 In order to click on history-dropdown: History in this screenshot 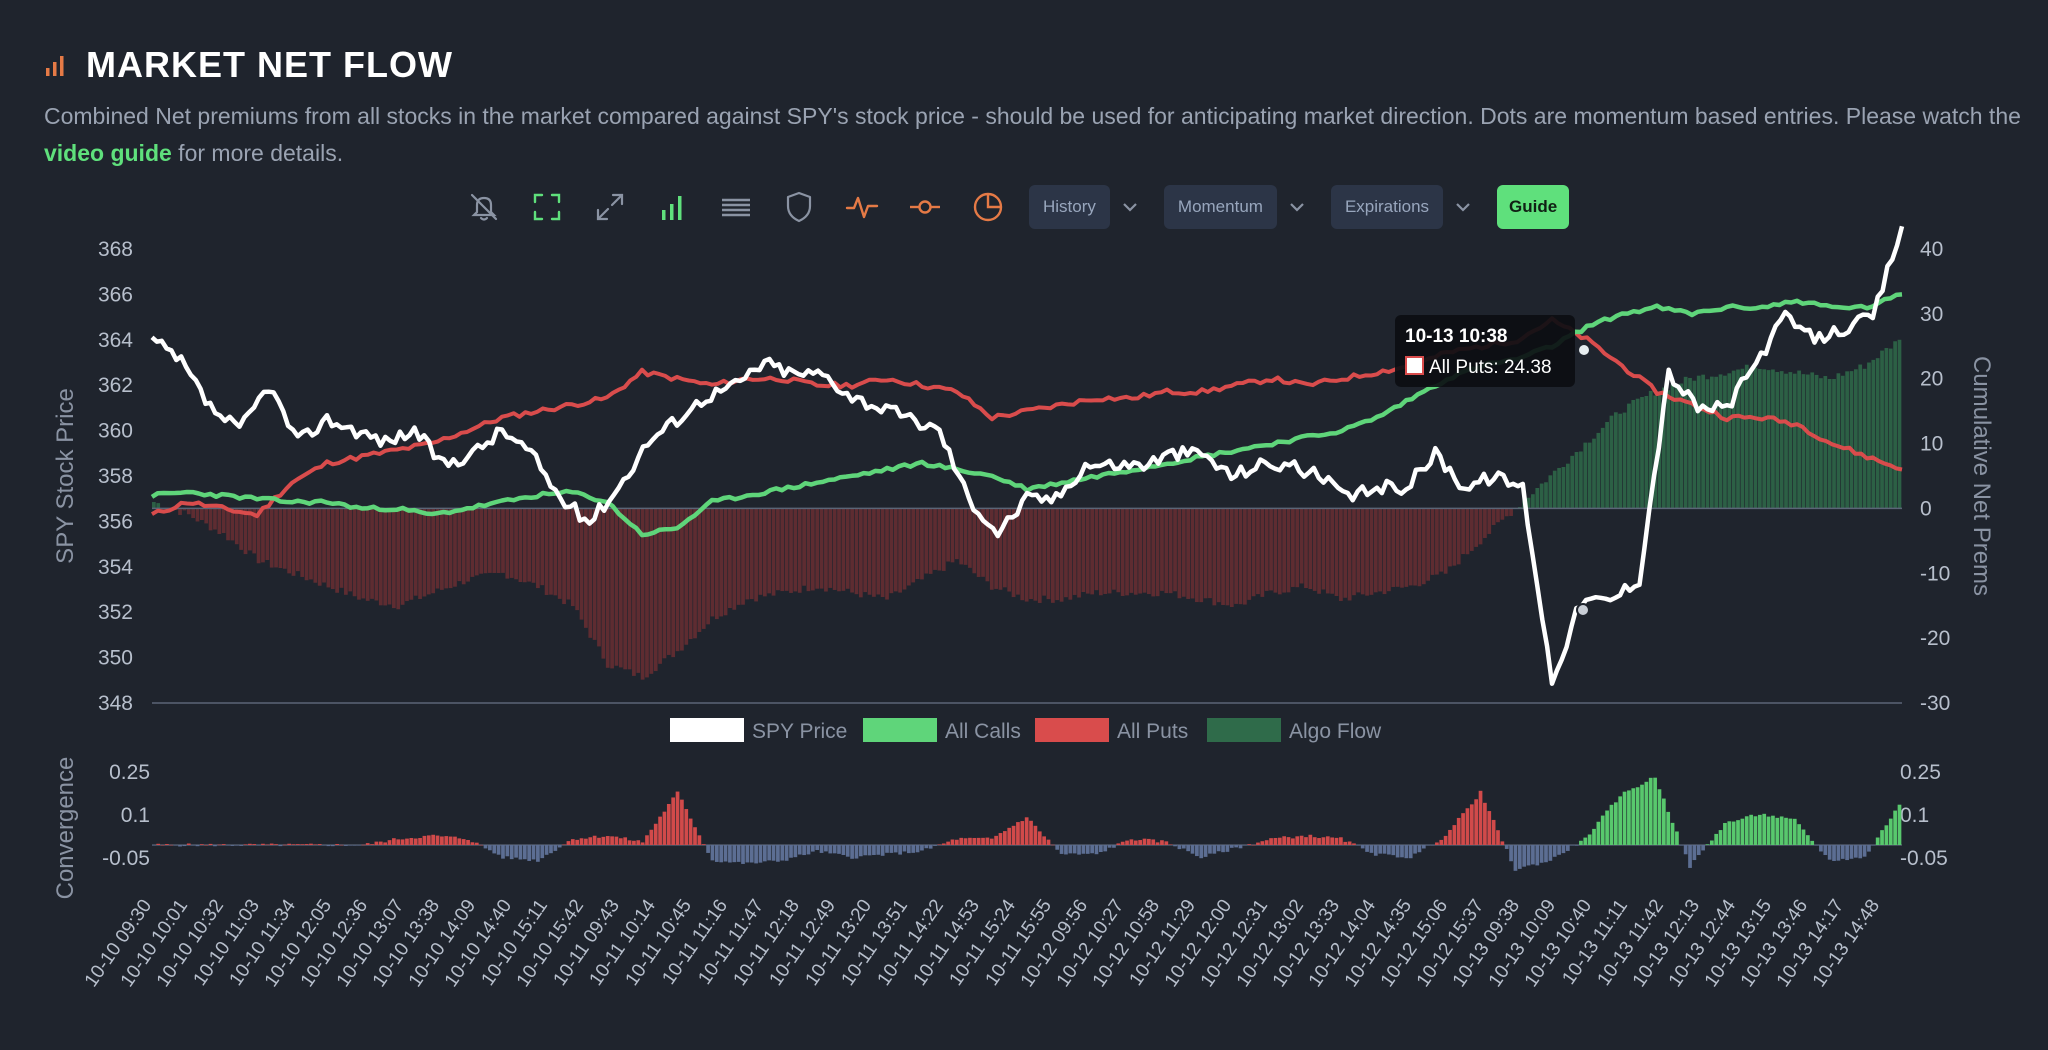, I will do `click(1089, 207)`.